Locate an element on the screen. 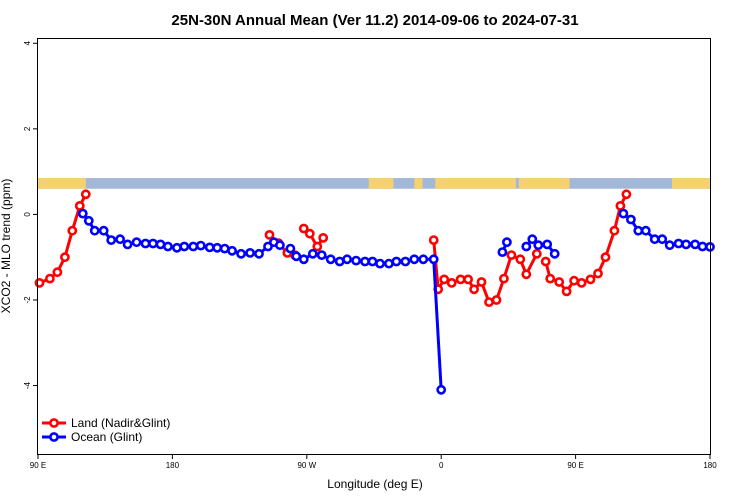 The width and height of the screenshot is (750, 500). surface-type-band is located at coordinates (374, 183).